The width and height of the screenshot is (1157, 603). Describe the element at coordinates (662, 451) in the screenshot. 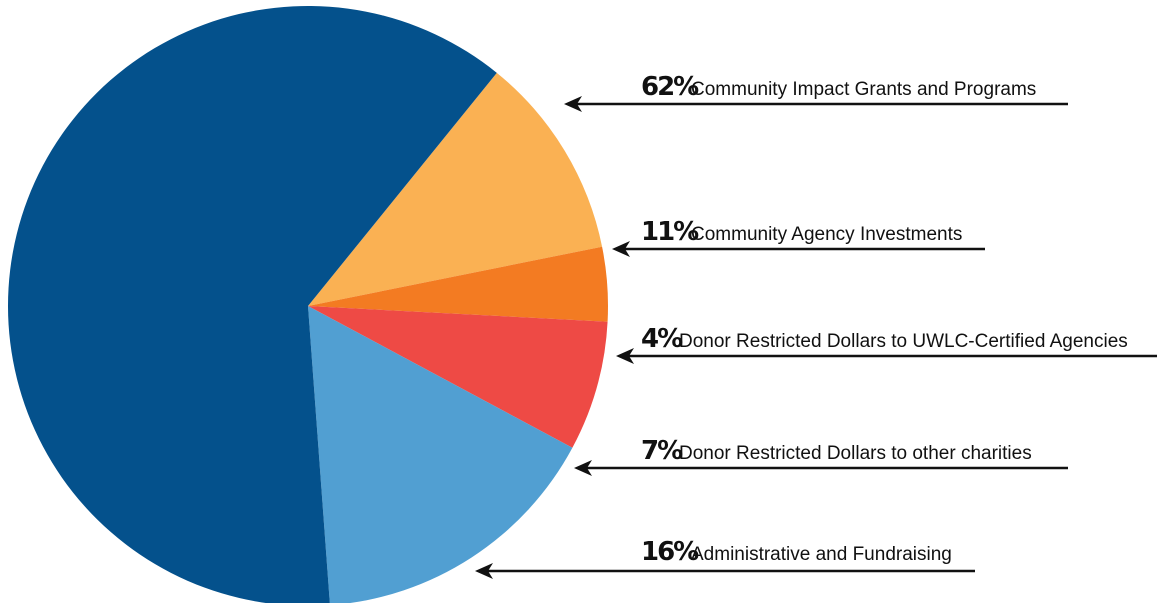

I see `slice-percent-7pct: 7%` at that location.